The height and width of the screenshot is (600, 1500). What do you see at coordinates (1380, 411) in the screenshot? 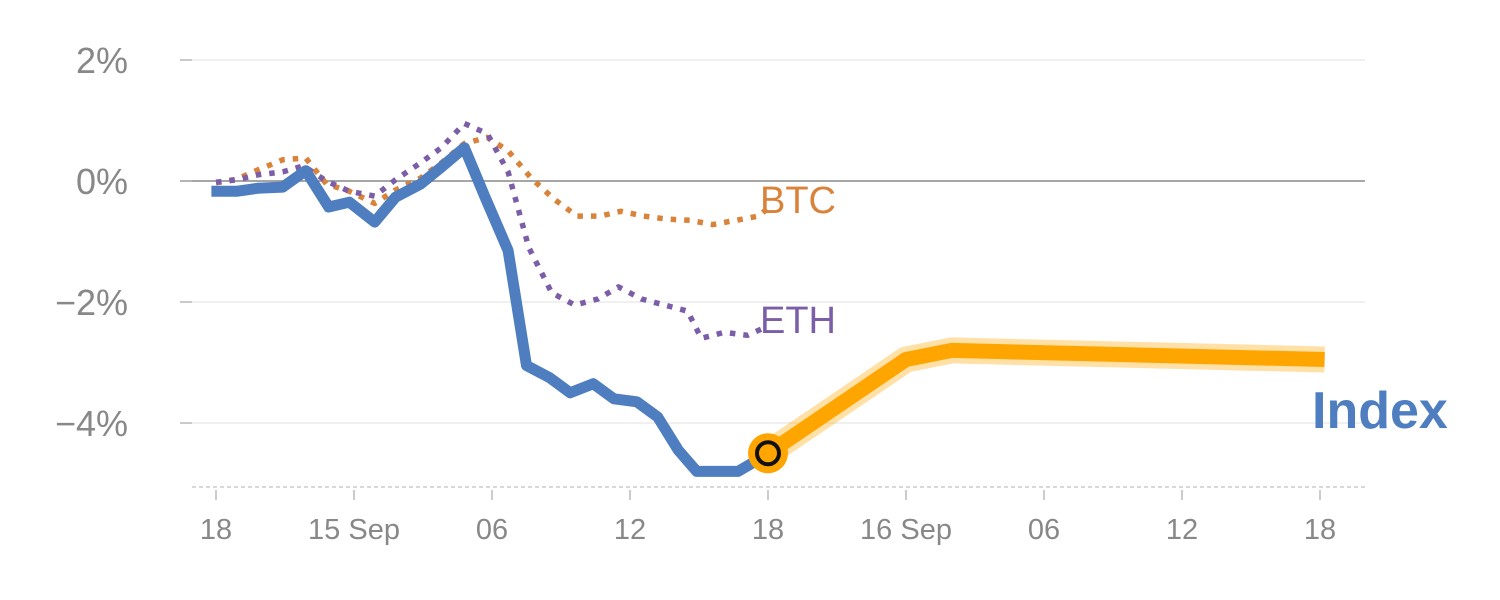
I see `index-label: Index` at bounding box center [1380, 411].